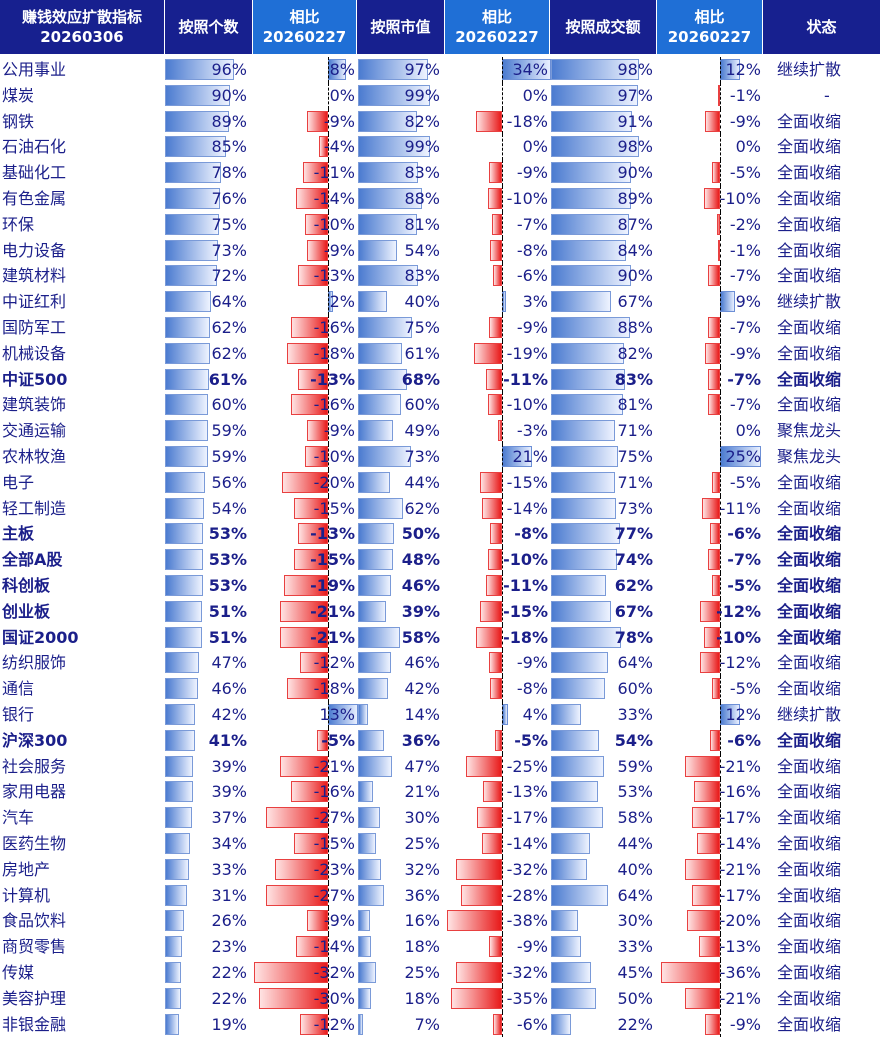 The width and height of the screenshot is (880, 1037). I want to click on turn-value: 67%, so click(633, 611).